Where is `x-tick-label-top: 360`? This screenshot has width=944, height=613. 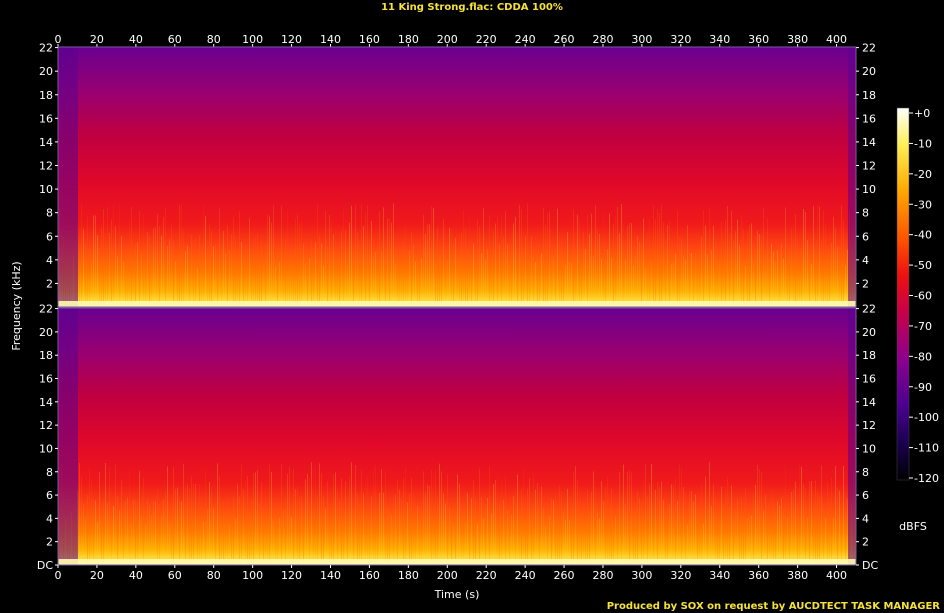 x-tick-label-top: 360 is located at coordinates (758, 39).